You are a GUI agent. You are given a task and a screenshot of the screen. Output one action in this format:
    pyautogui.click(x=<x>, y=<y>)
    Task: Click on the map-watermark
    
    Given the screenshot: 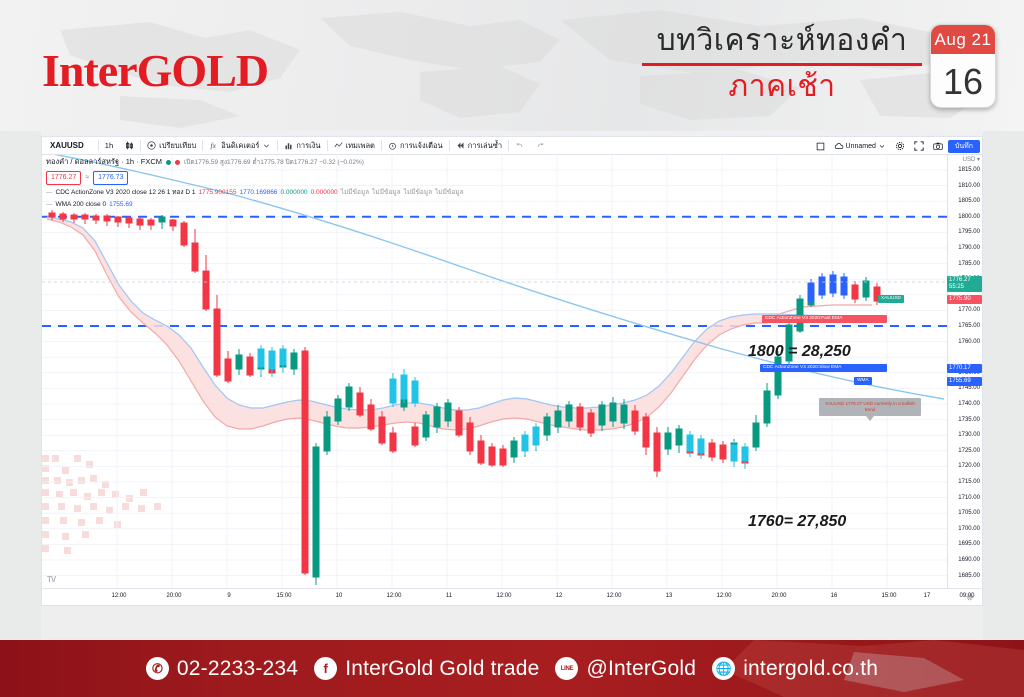 What is the action you would take?
    pyautogui.click(x=101, y=504)
    